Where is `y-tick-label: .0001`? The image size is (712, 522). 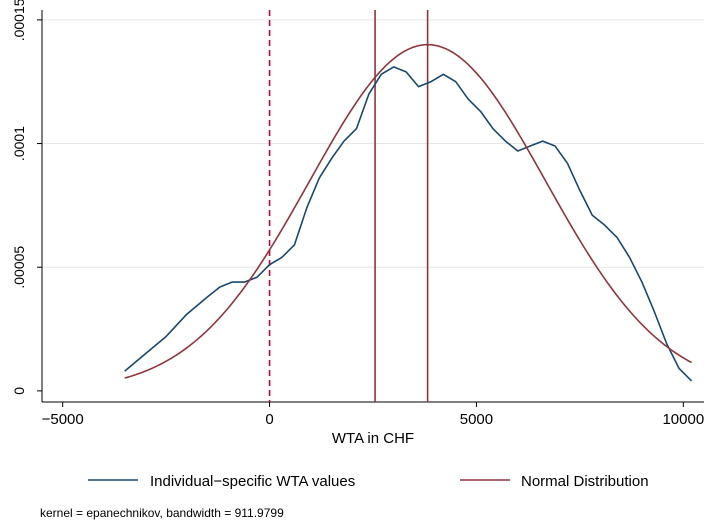
y-tick-label: .0001 is located at coordinates (19, 143).